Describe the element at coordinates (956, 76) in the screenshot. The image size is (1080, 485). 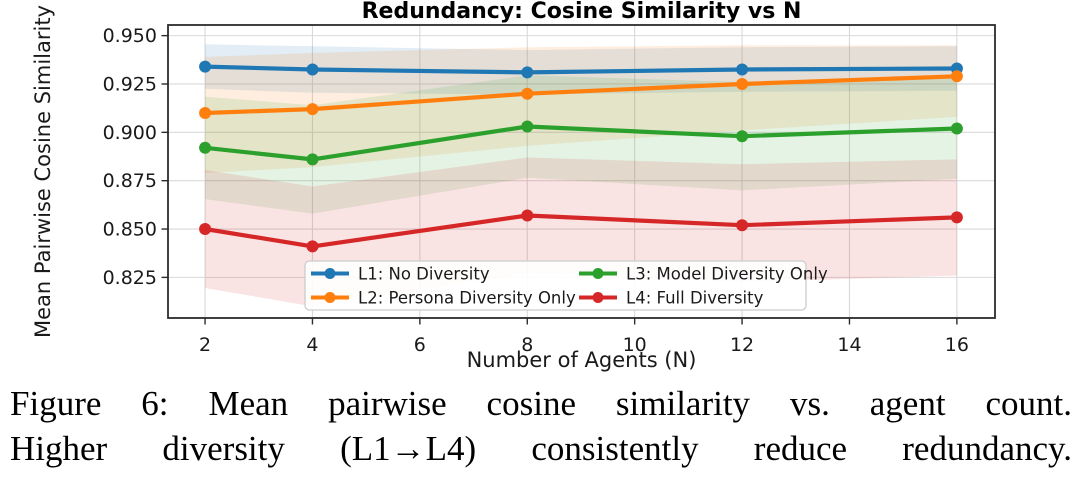
I see `data-point-l2-n16` at that location.